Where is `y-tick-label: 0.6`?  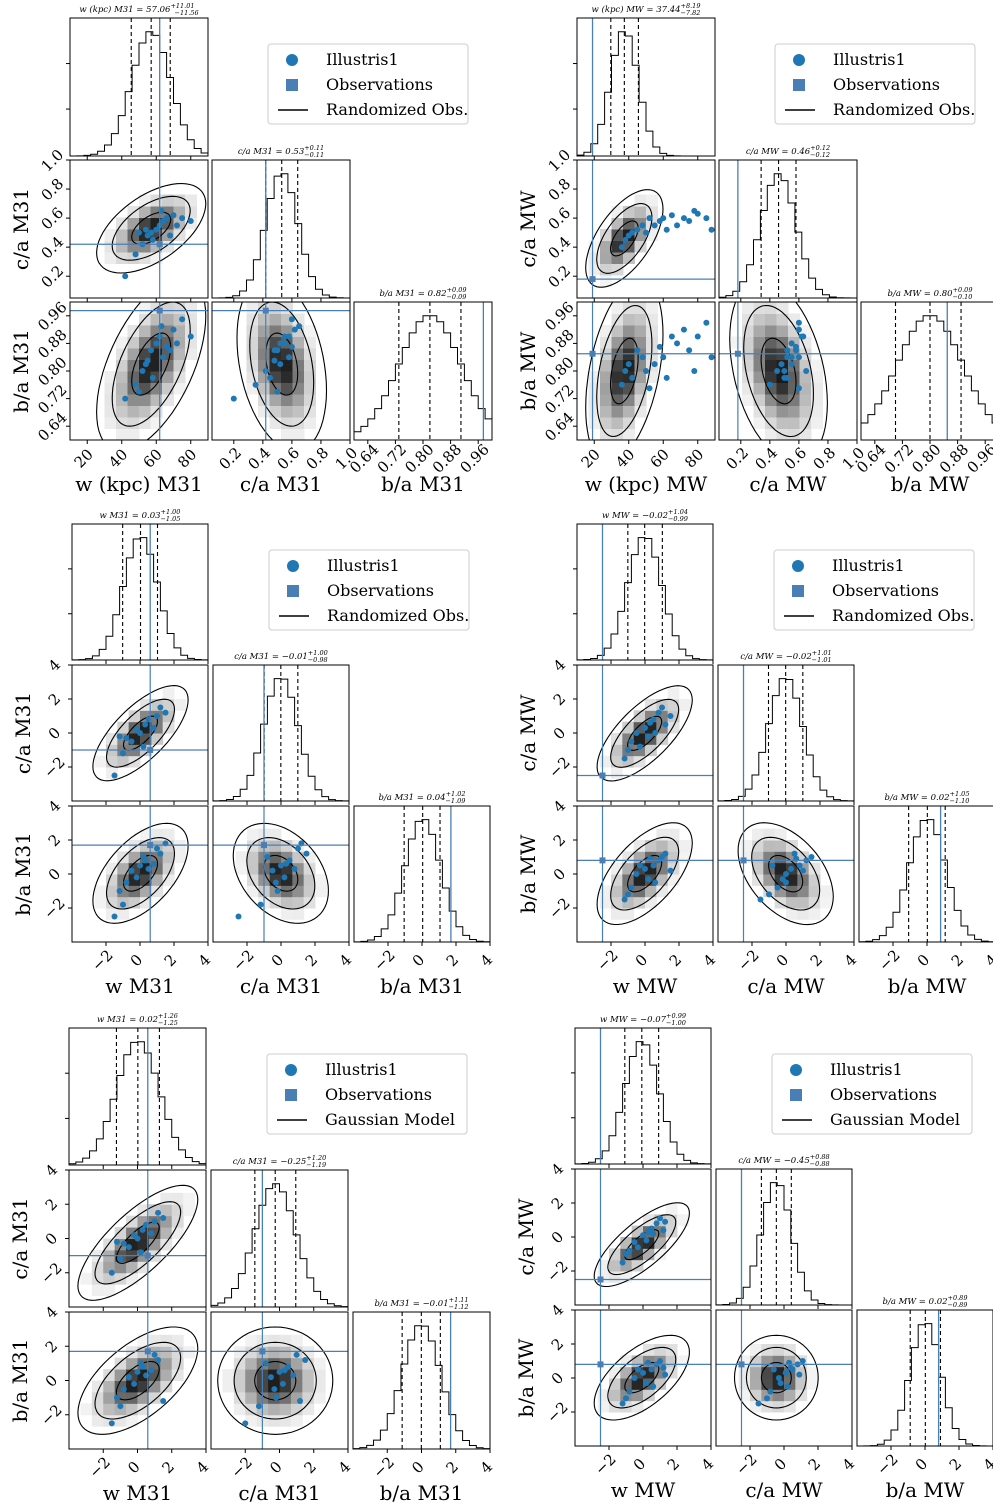
y-tick-label: 0.6 is located at coordinates (560, 219).